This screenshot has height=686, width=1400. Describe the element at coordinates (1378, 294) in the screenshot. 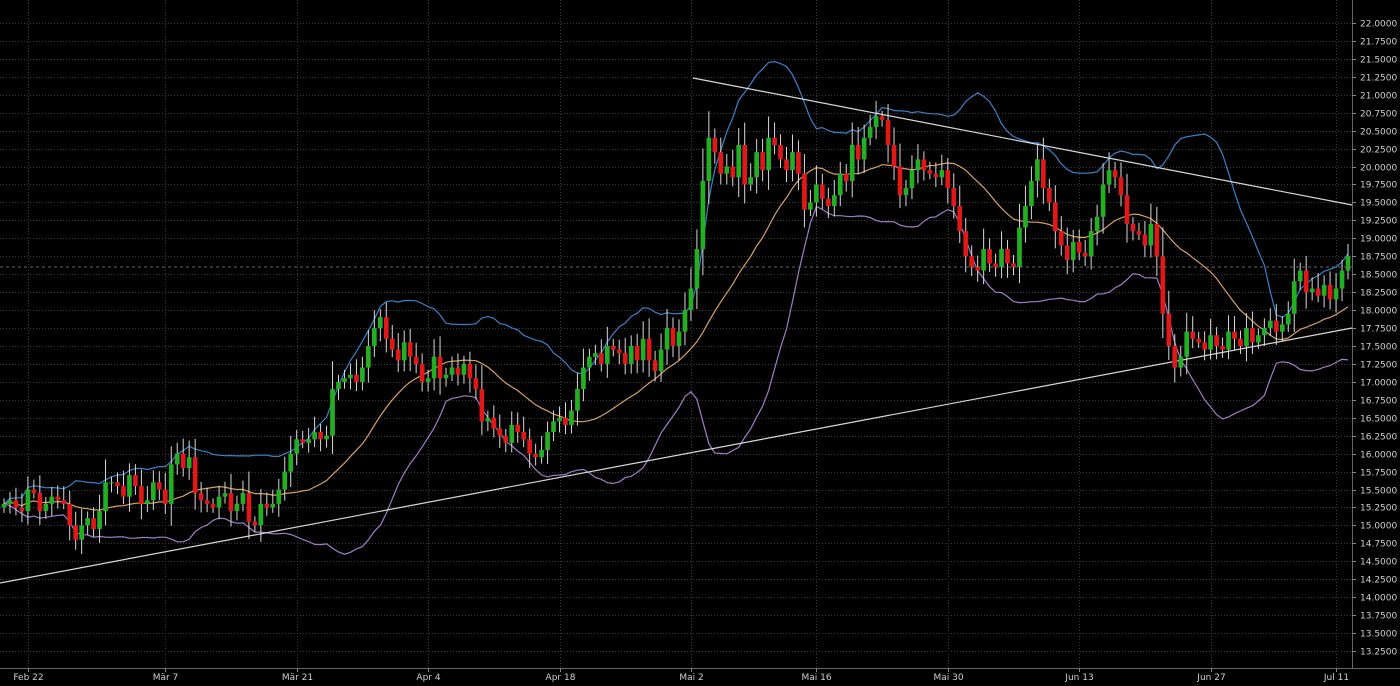

I see `y-tick-label: 18.2500` at that location.